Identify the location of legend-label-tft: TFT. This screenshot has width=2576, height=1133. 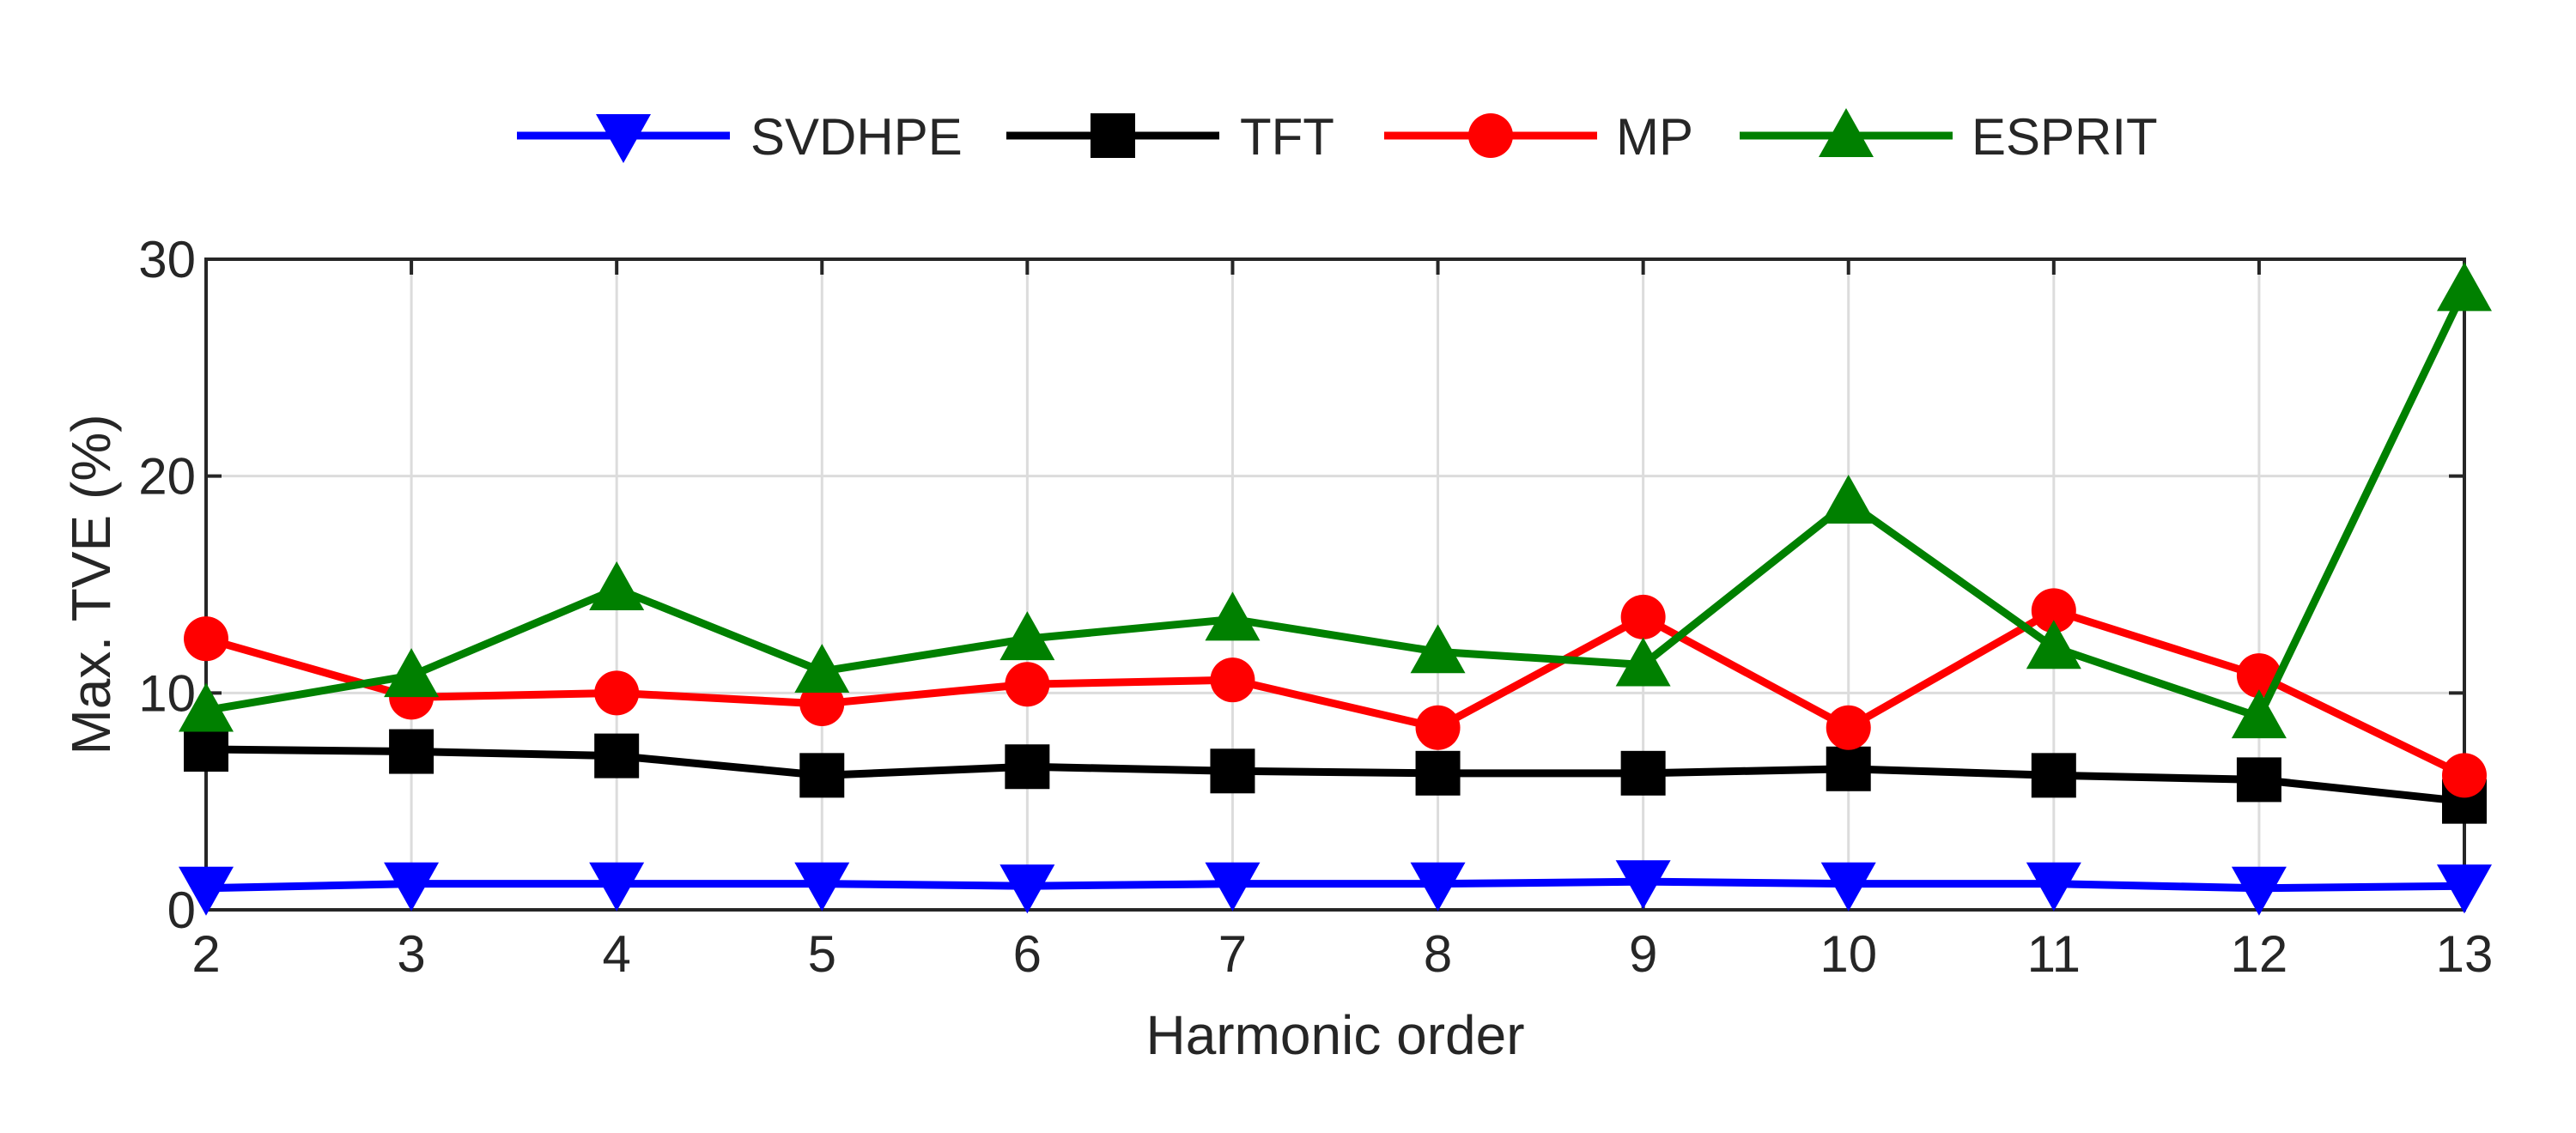
(1287, 137).